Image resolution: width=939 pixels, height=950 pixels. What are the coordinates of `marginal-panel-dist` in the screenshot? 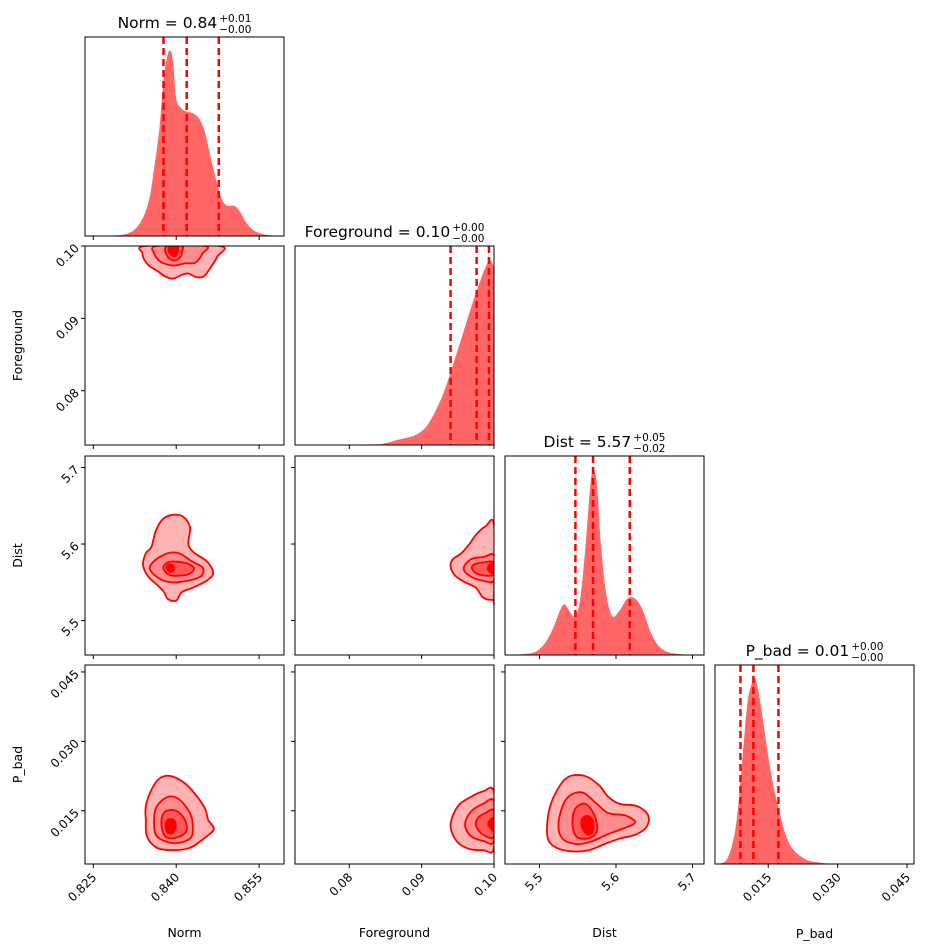 It's located at (604, 555).